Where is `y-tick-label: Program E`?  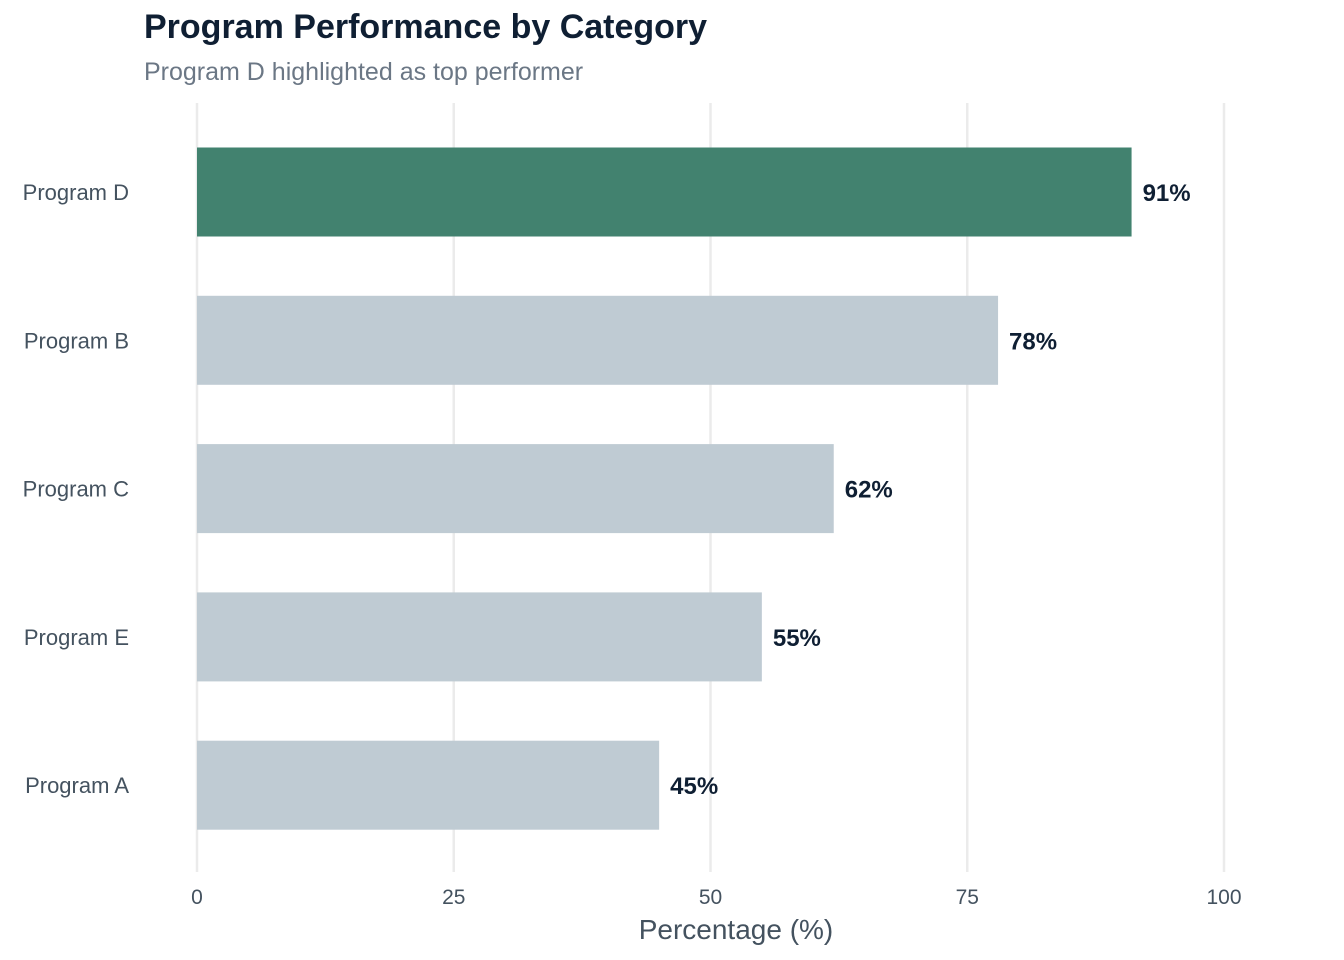
y-tick-label: Program E is located at coordinates (76, 637).